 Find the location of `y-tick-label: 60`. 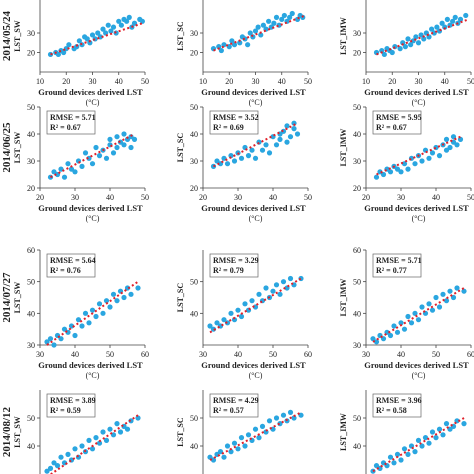

y-tick-label: 60 is located at coordinates (357, 250).